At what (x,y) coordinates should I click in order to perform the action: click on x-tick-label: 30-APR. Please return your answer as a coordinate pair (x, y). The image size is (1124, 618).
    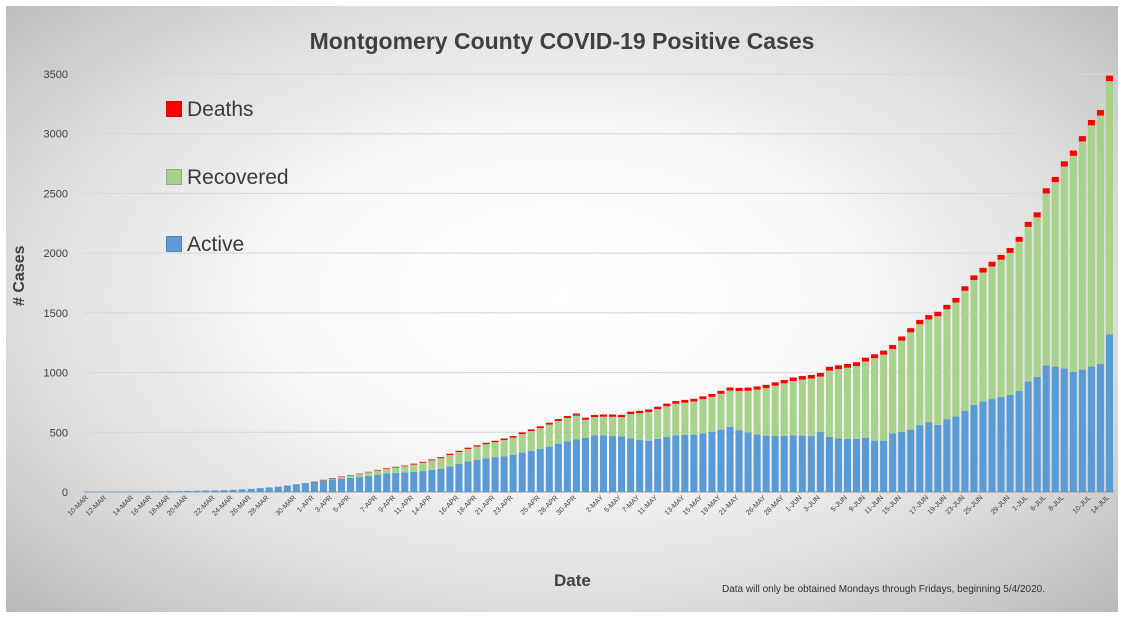
    Looking at the image, I should click on (567, 505).